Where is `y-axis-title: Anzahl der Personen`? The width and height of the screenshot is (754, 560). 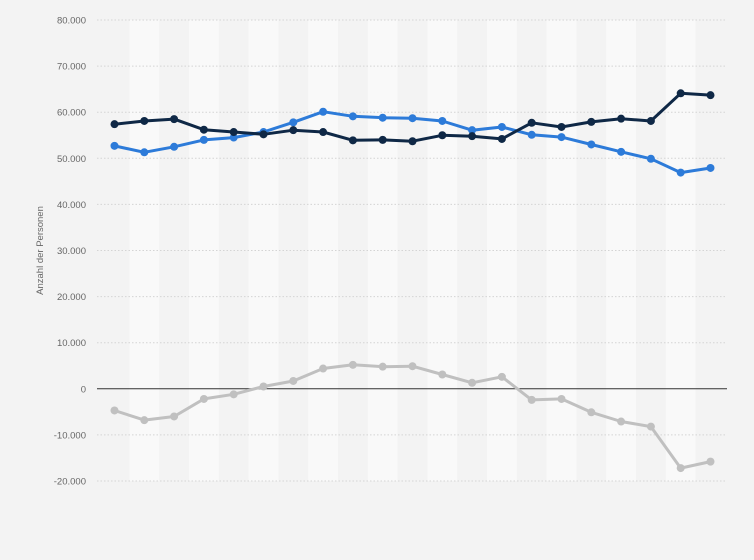 y-axis-title: Anzahl der Personen is located at coordinates (40, 250).